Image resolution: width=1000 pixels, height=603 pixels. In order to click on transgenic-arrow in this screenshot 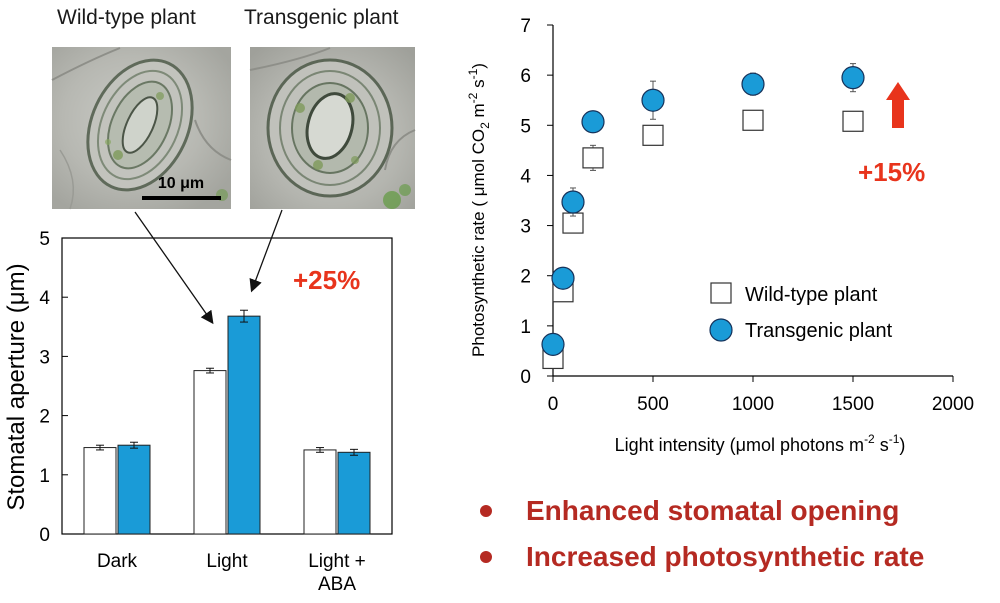, I will do `click(266, 251)`.